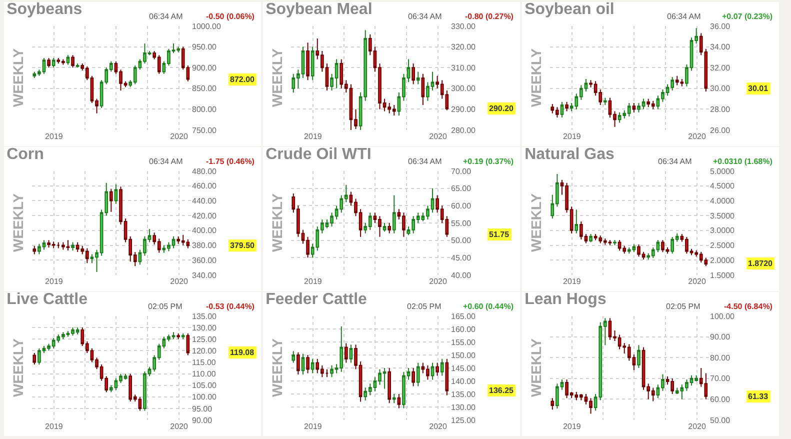 The height and width of the screenshot is (439, 791). I want to click on y-tick-label: 45.00, so click(461, 257).